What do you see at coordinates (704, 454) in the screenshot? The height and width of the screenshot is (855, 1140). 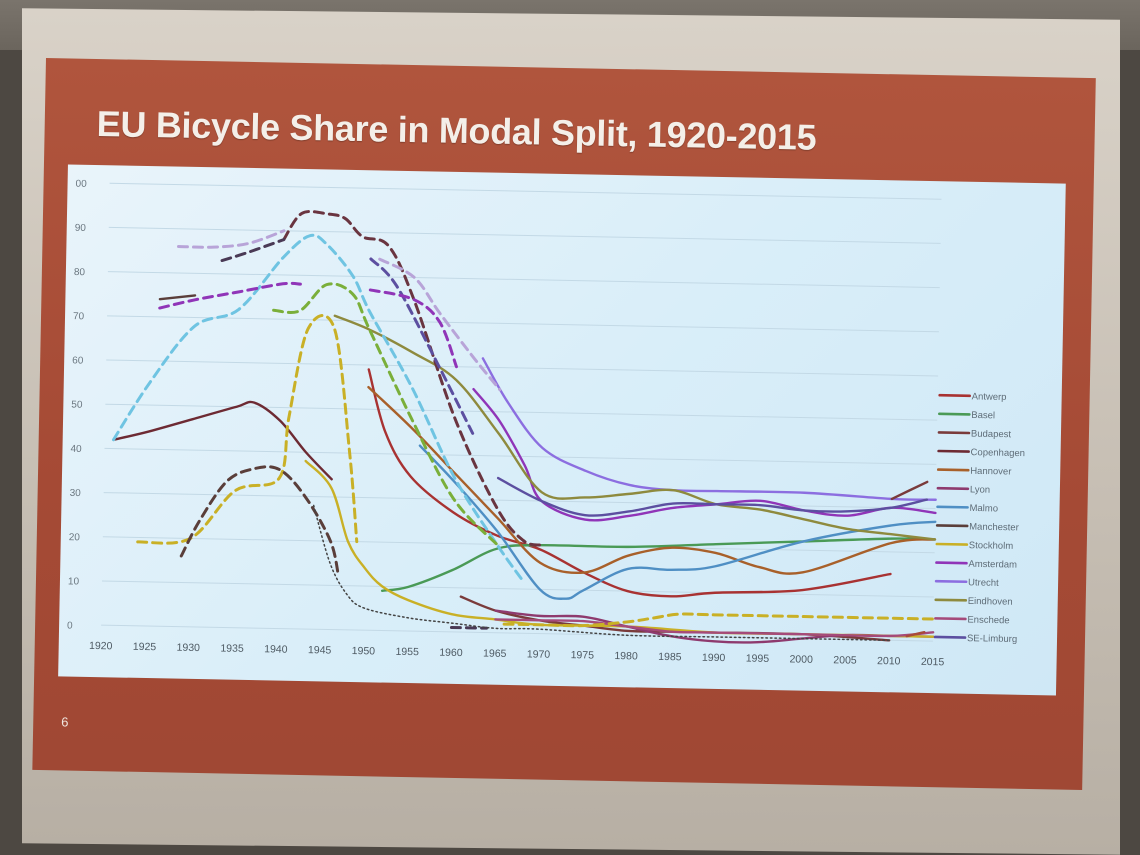 I see `series-line-amsterdam` at bounding box center [704, 454].